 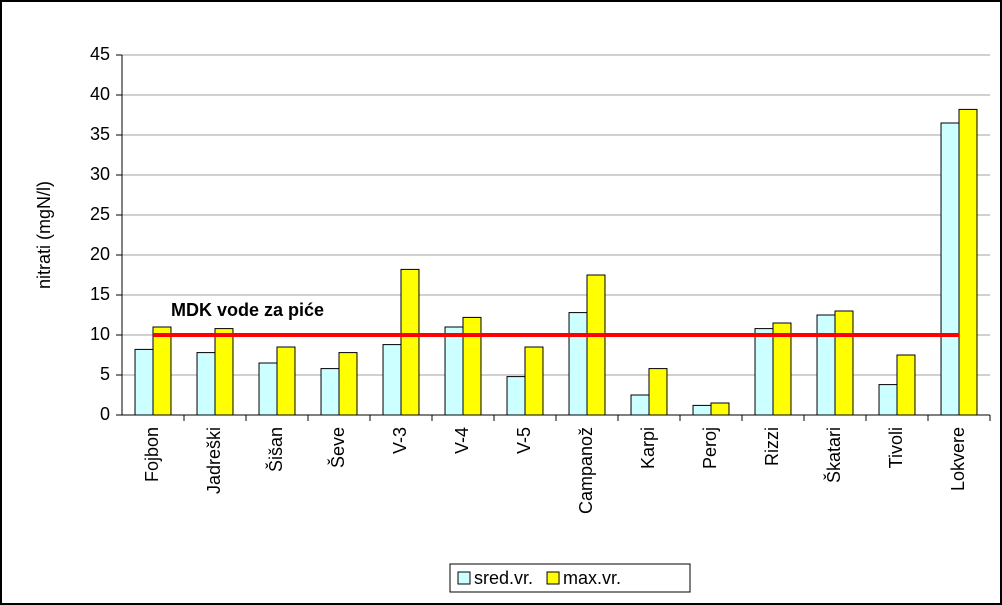 I want to click on x-tick-label: Fojbon, so click(x=152, y=454).